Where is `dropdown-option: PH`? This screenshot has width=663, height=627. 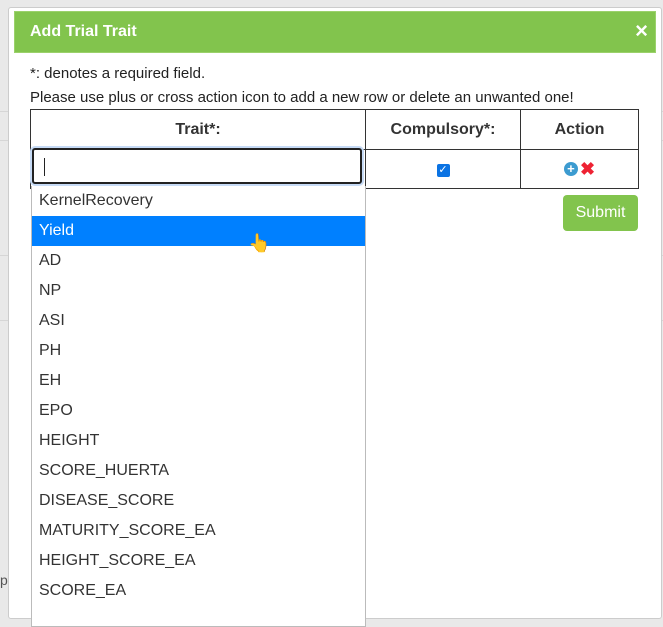
dropdown-option: PH is located at coordinates (50, 350).